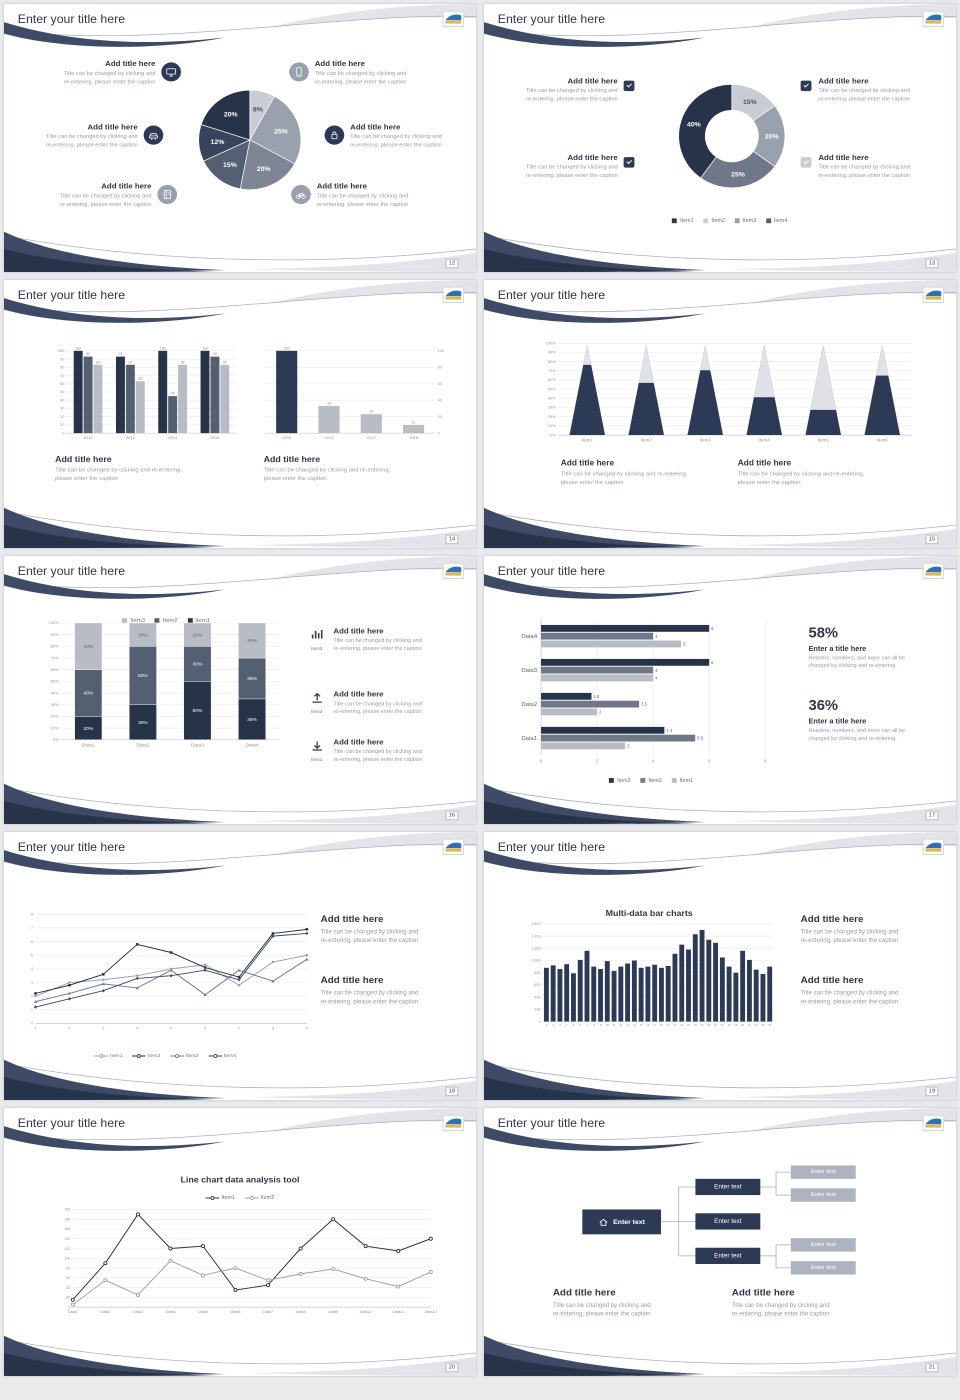 Image resolution: width=960 pixels, height=1400 pixels. Describe the element at coordinates (603, 1222) in the screenshot. I see `home-icon` at that location.